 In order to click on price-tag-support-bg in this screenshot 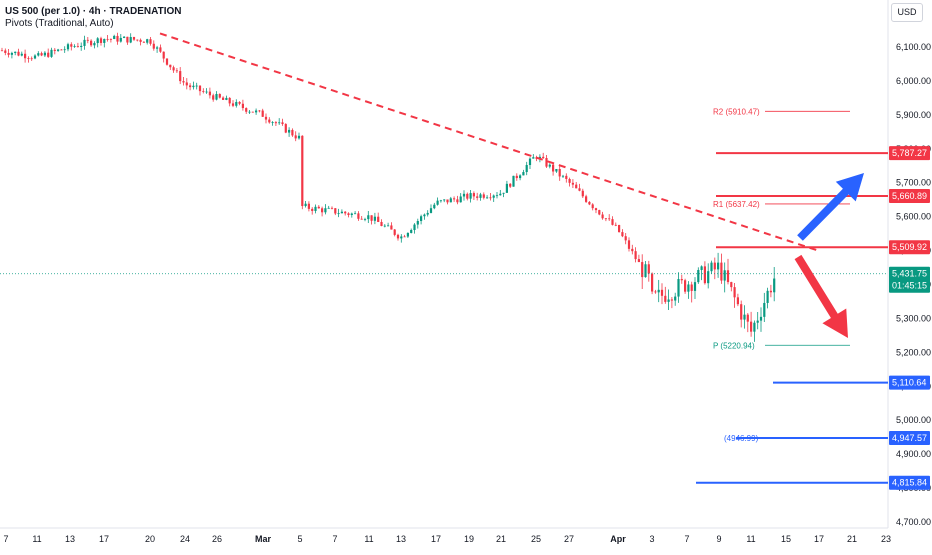, I will do `click(909, 482)`.